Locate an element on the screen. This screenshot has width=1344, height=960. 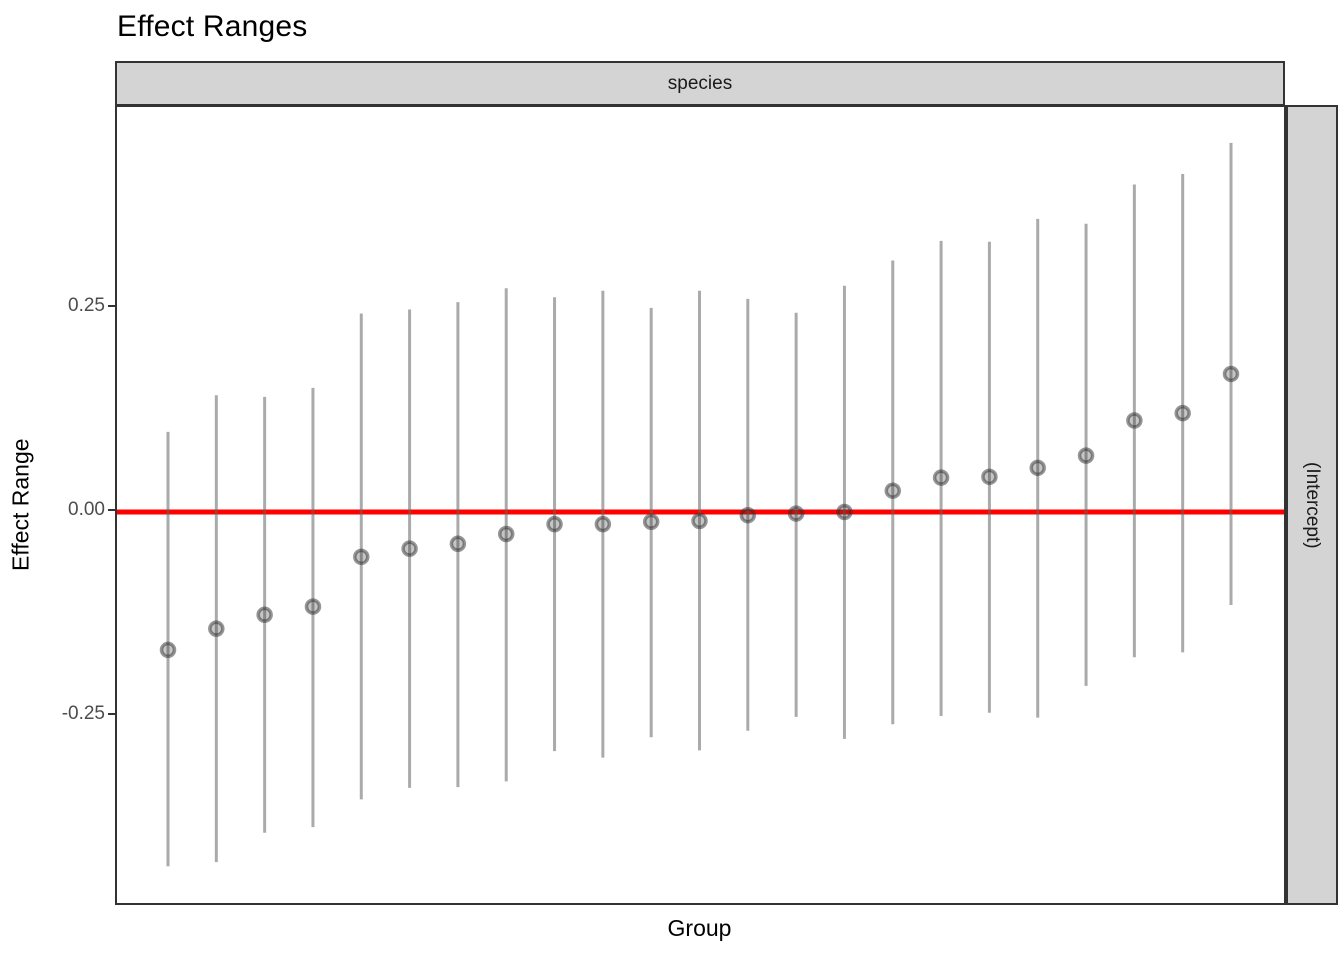
facet-strip-top-label: species is located at coordinates (700, 83).